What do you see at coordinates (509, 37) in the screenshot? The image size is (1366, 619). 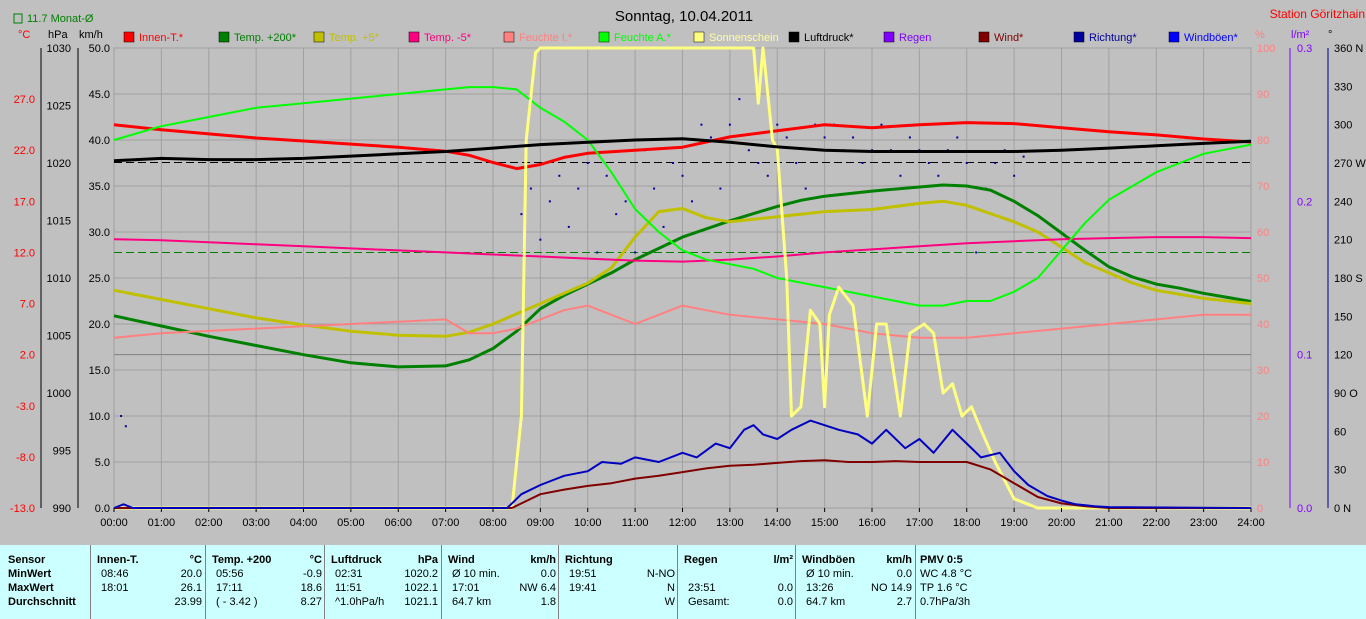 I see `legend-swatch-feuchte-i` at bounding box center [509, 37].